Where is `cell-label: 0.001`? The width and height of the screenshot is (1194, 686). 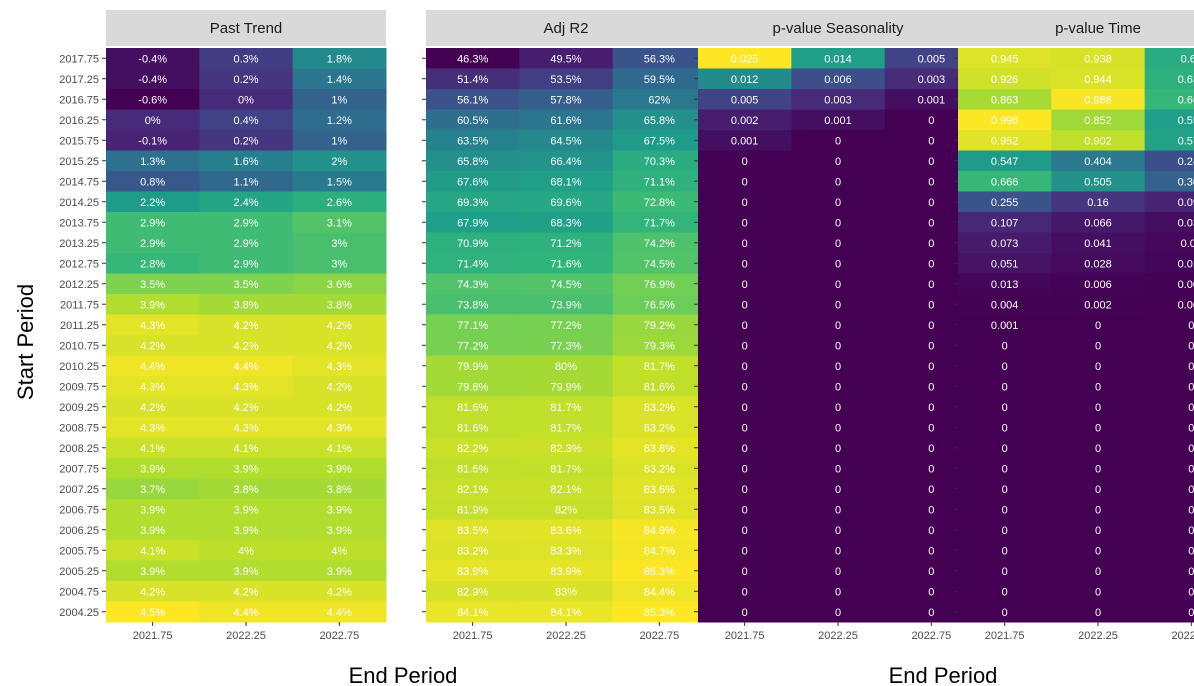 cell-label: 0.001 is located at coordinates (745, 141).